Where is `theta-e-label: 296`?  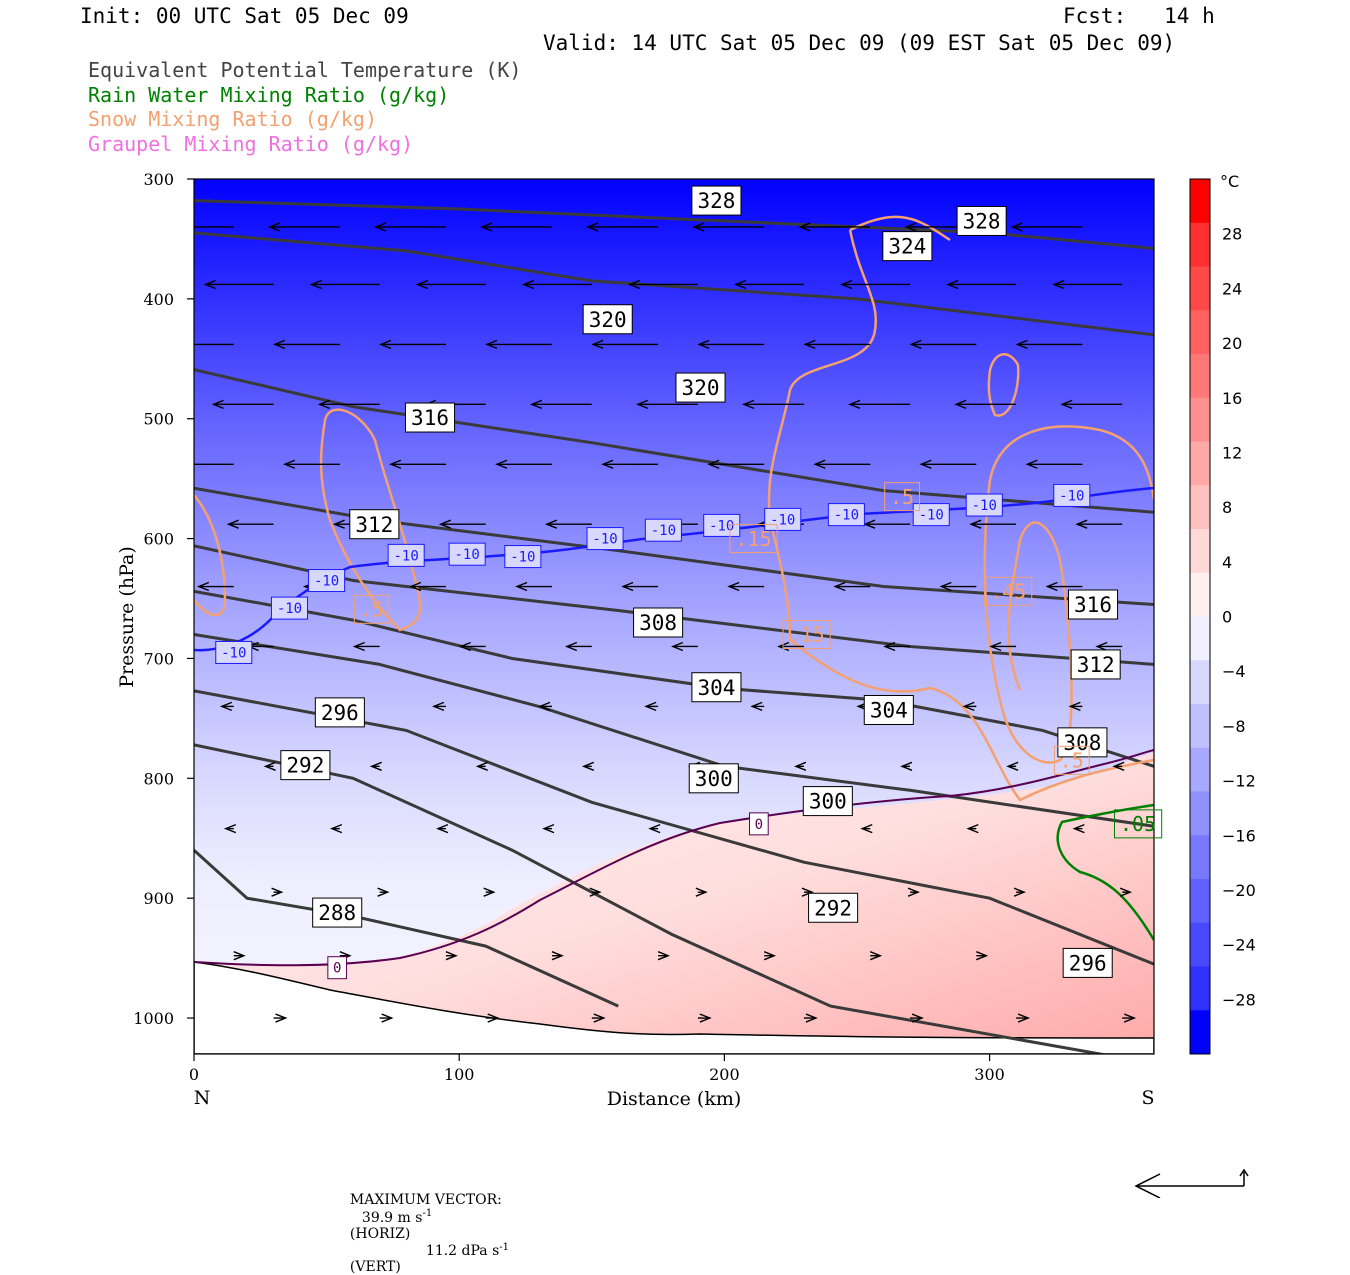
theta-e-label: 296 is located at coordinates (339, 712).